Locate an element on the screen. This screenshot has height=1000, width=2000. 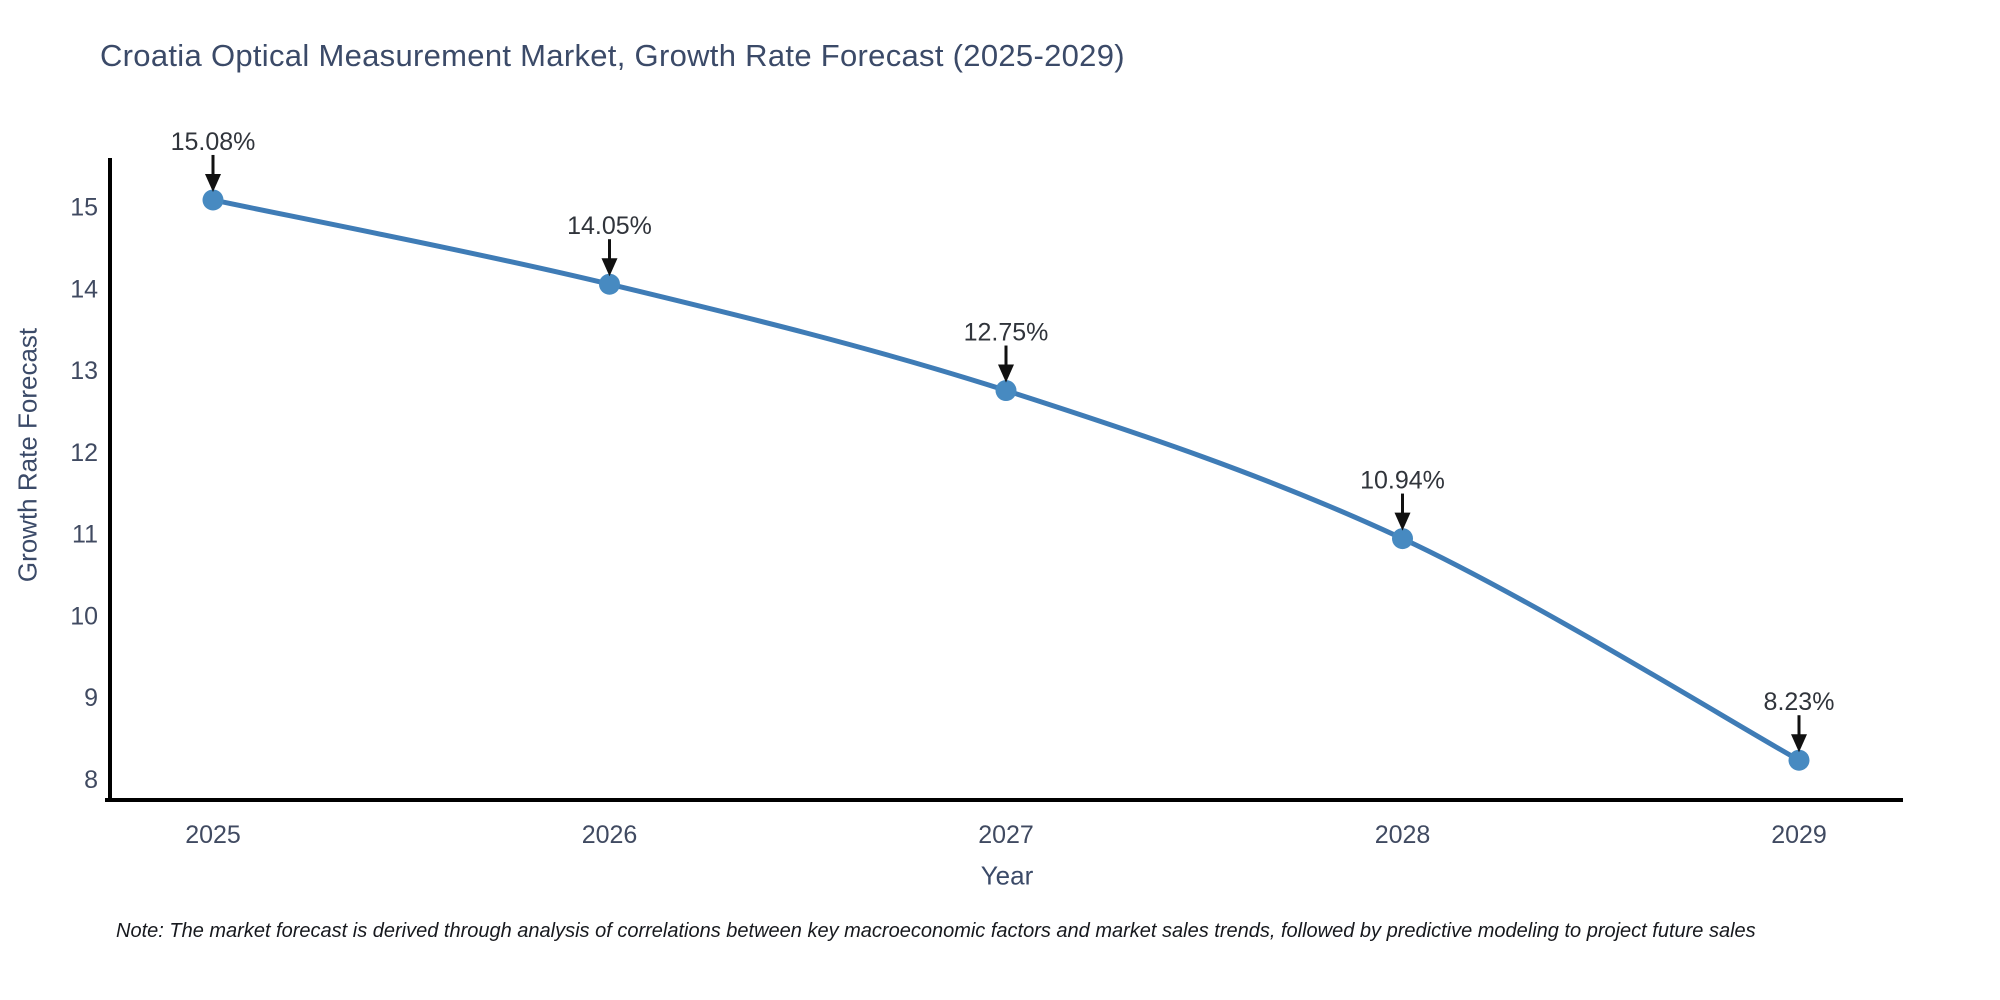
point-annotation: 10.94% is located at coordinates (1402, 481).